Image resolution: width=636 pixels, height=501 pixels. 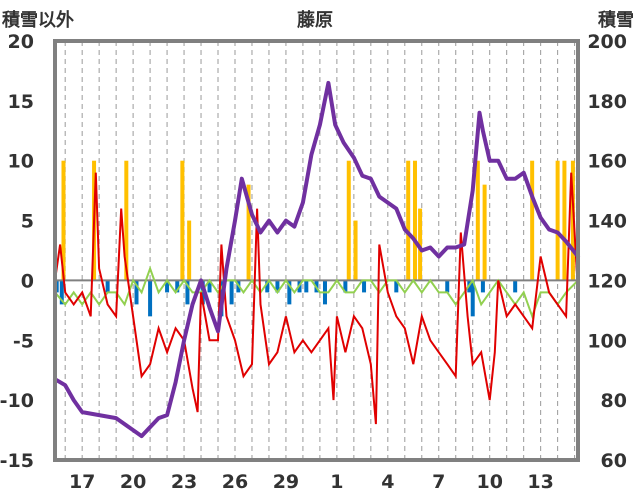 I want to click on x-tick-label: 7, so click(x=438, y=482).